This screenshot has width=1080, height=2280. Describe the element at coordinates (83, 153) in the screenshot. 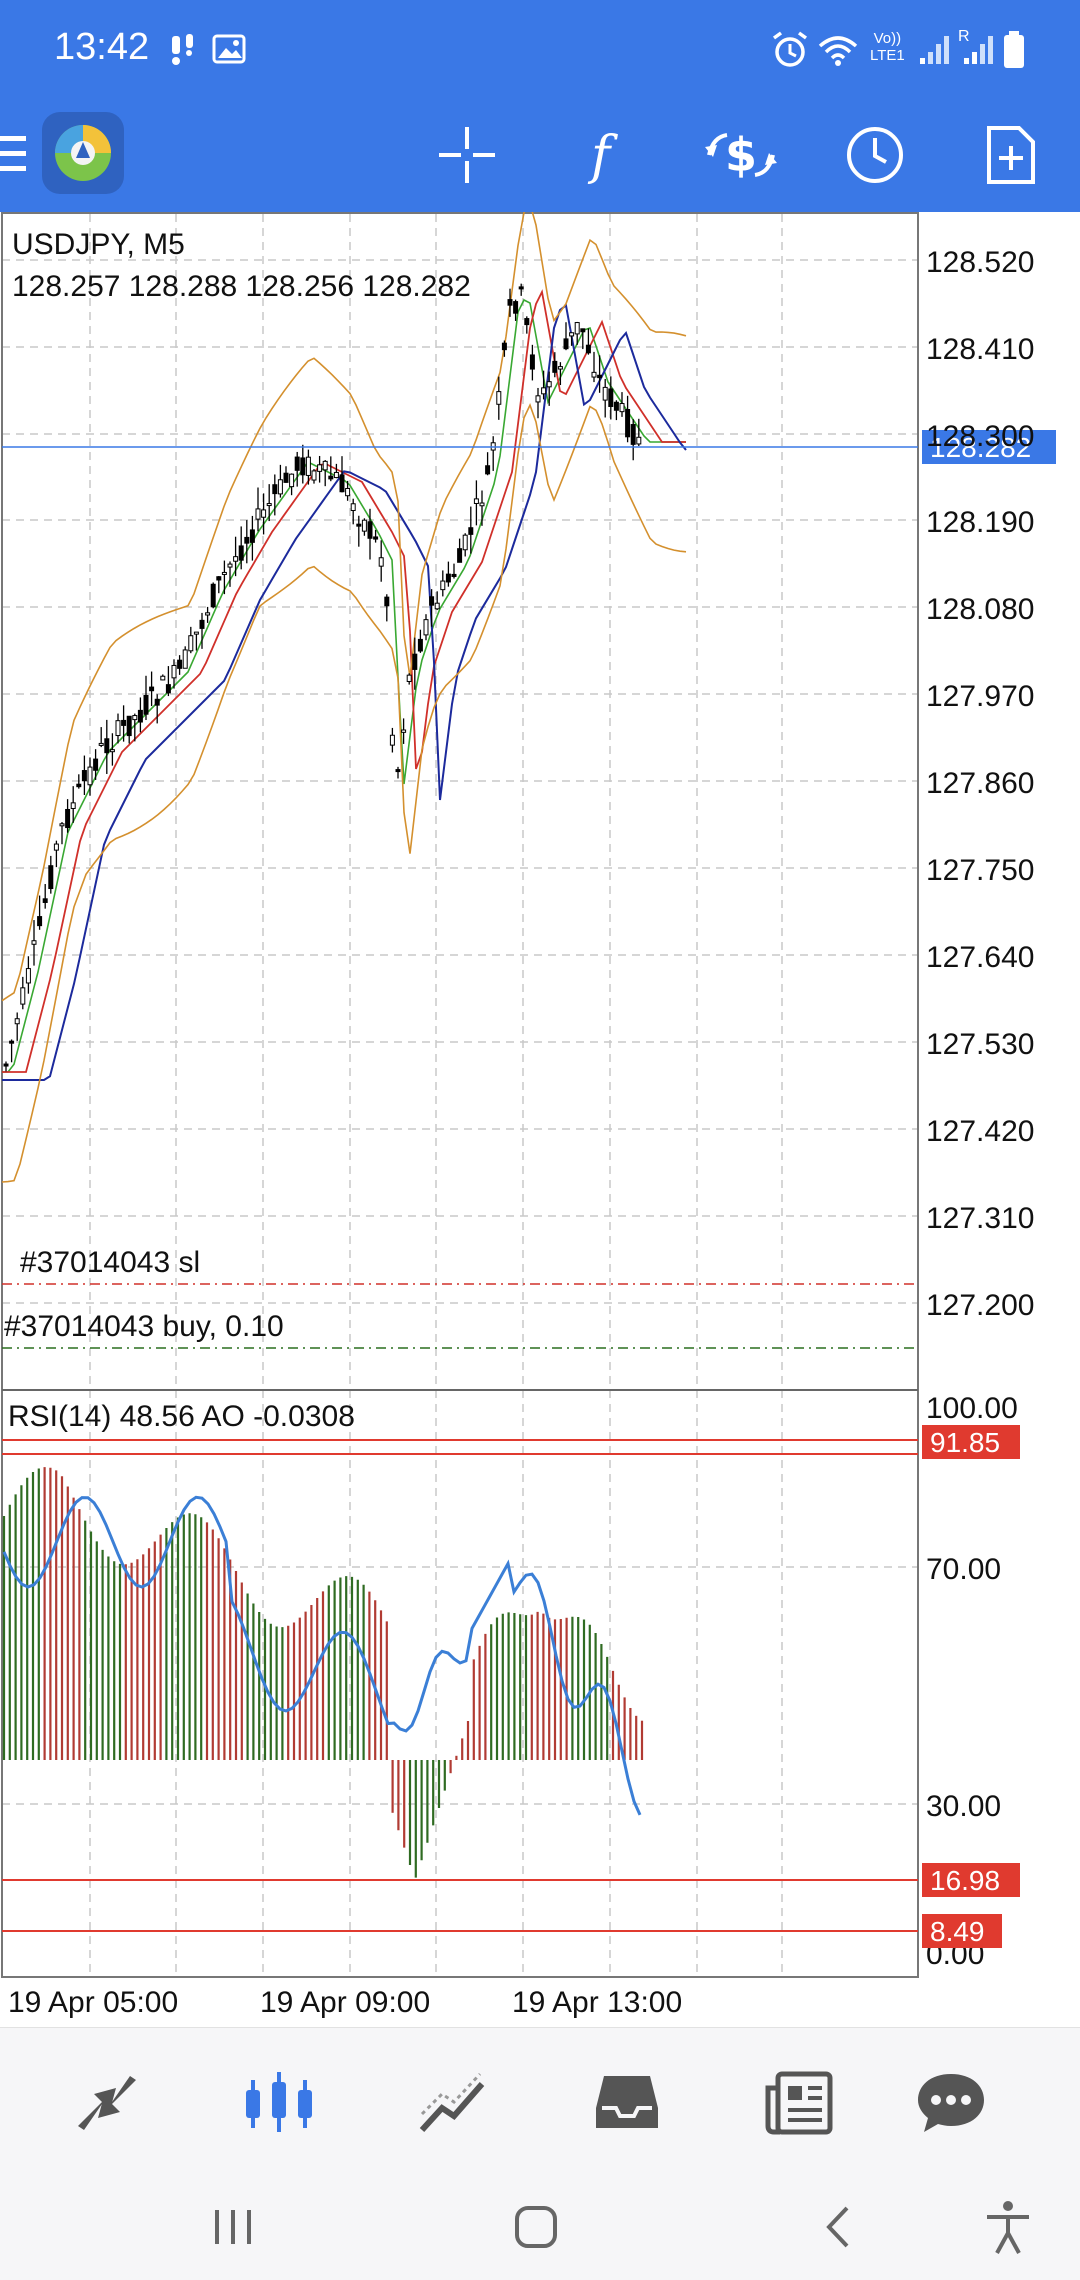

I see `metatrader-logo-icon` at that location.